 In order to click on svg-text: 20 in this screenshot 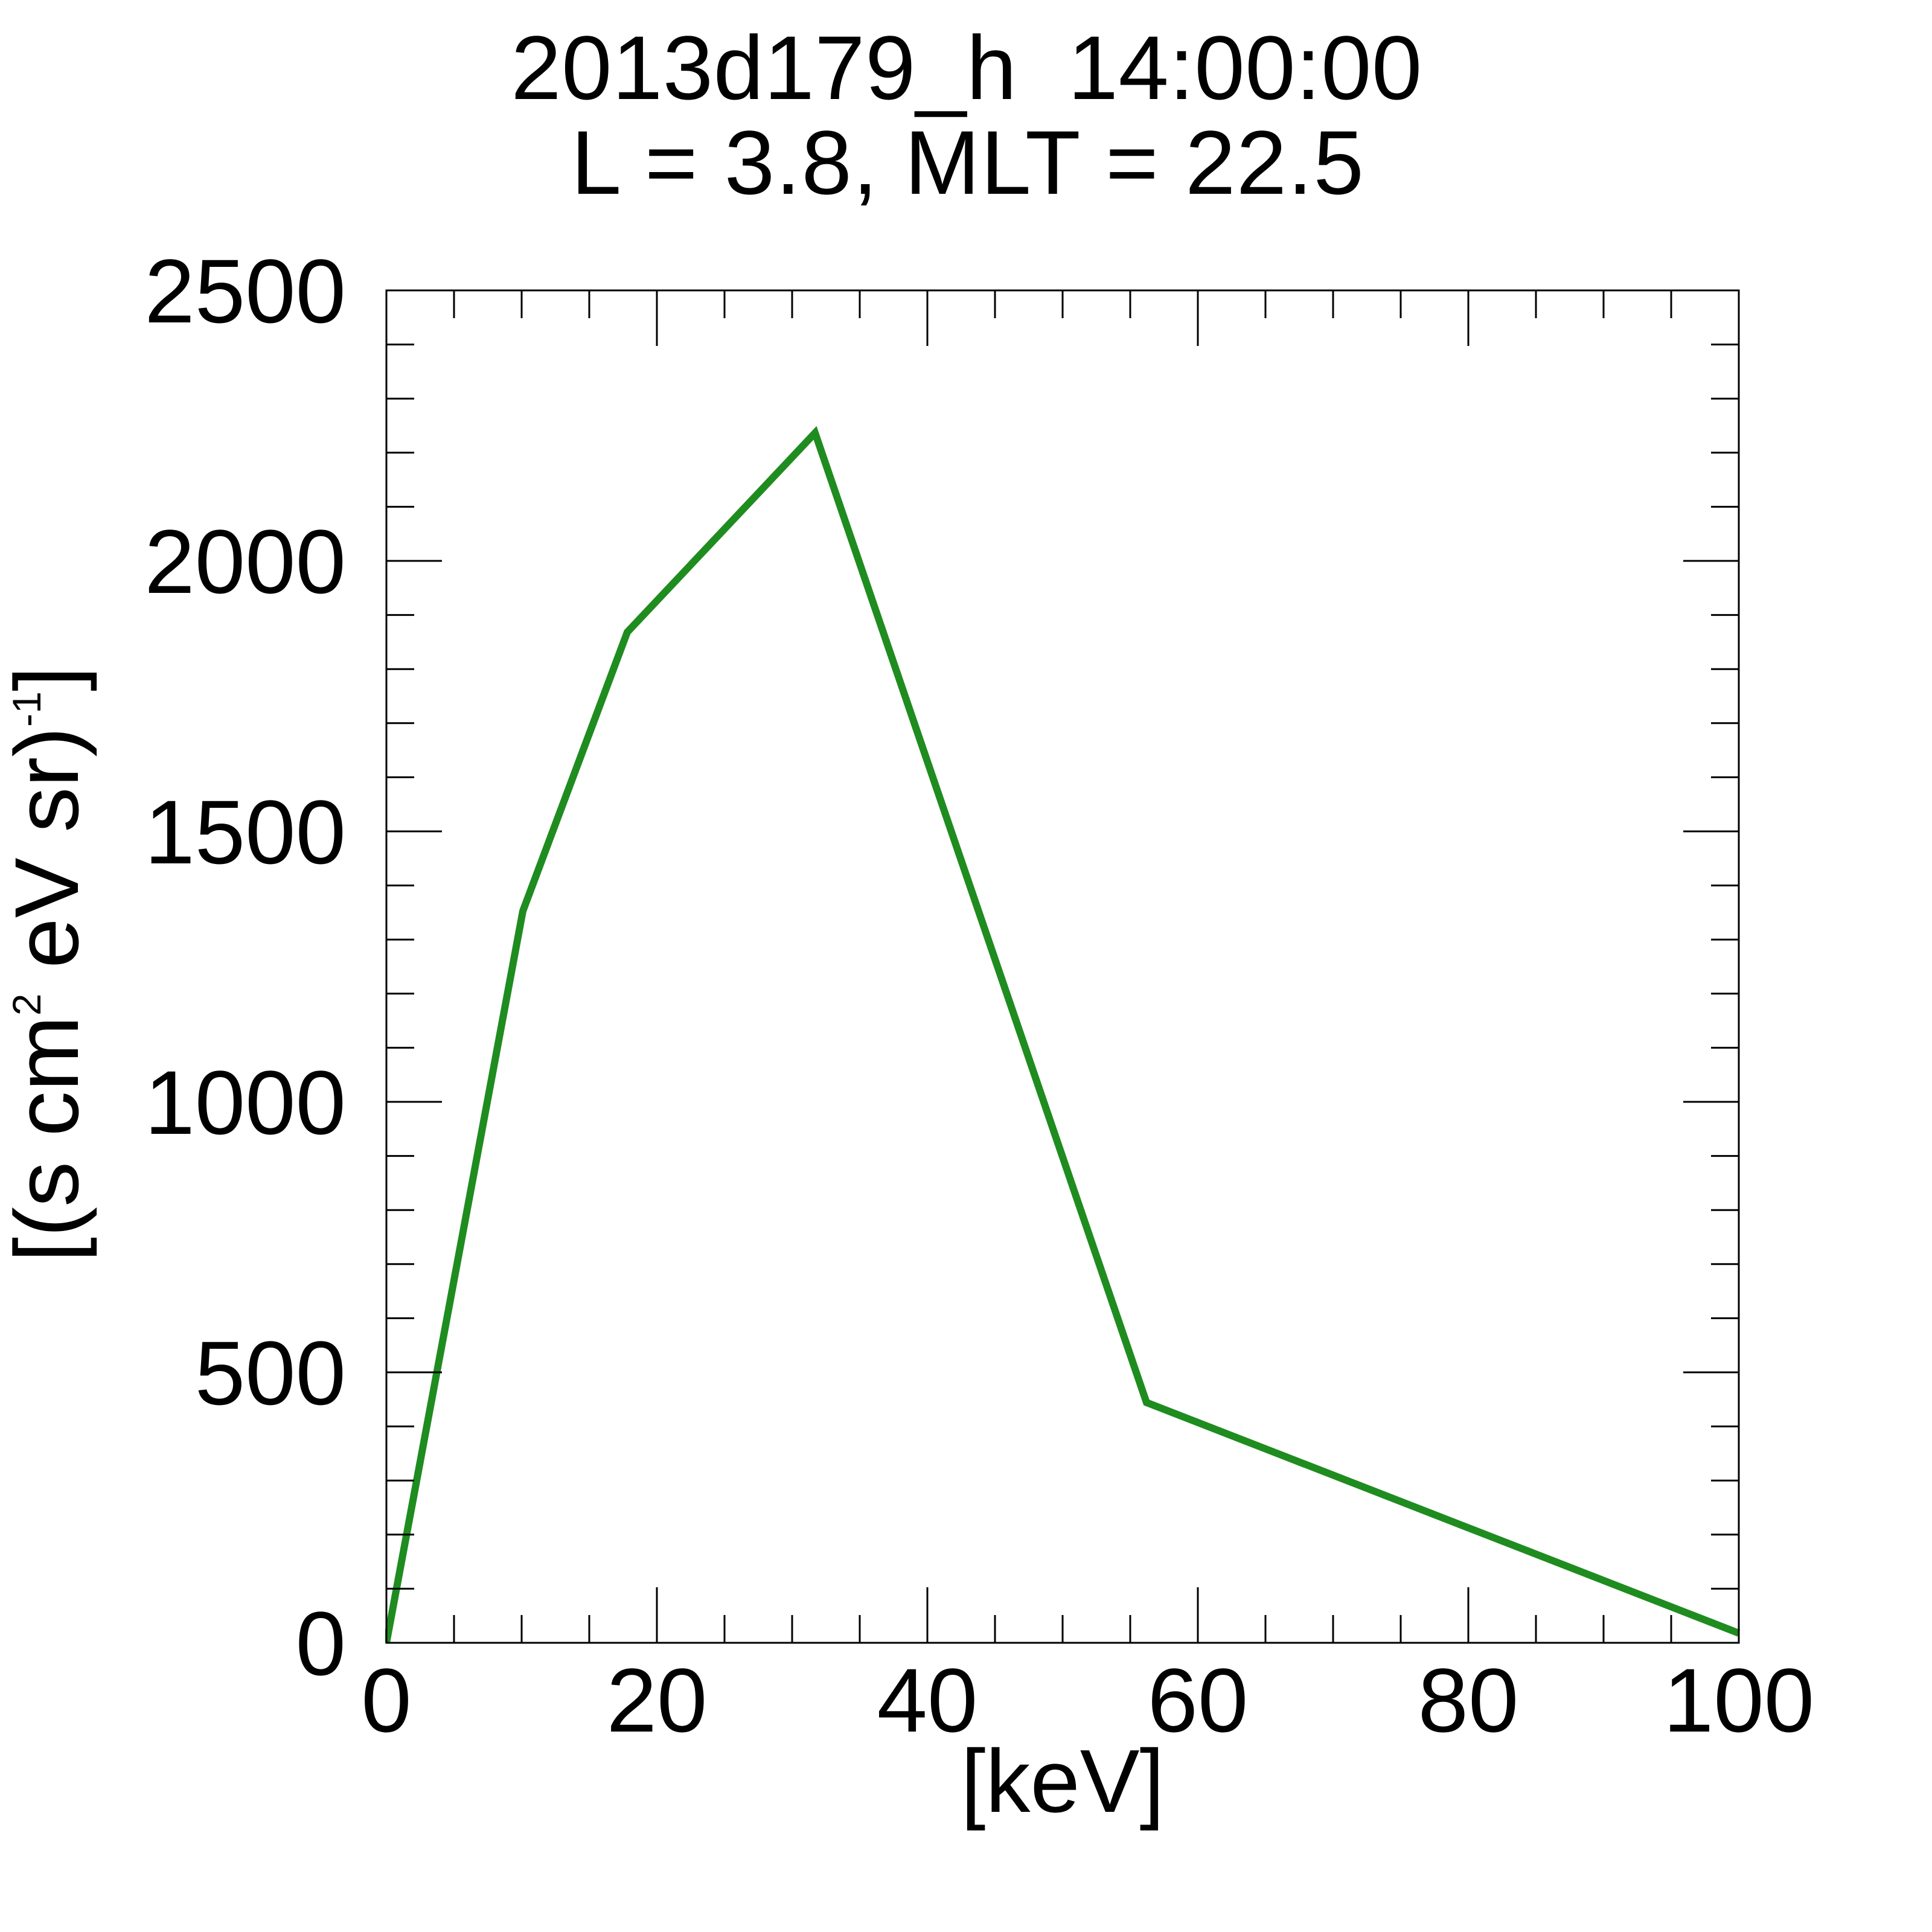, I will do `click(657, 1700)`.